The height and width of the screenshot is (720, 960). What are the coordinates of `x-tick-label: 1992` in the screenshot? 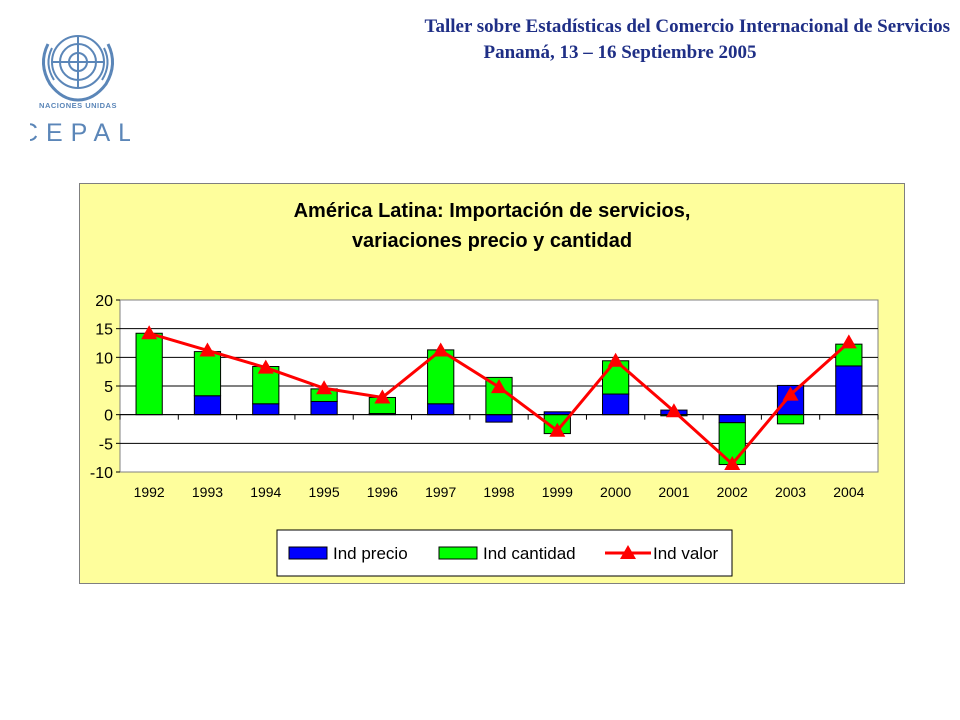 It's located at (149, 492).